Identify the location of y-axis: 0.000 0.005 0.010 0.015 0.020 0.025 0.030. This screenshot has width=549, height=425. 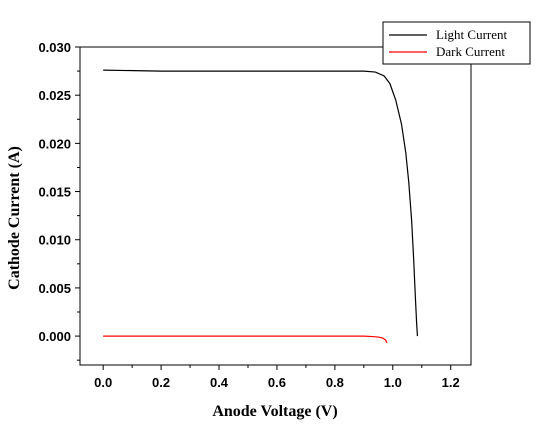
(59, 200).